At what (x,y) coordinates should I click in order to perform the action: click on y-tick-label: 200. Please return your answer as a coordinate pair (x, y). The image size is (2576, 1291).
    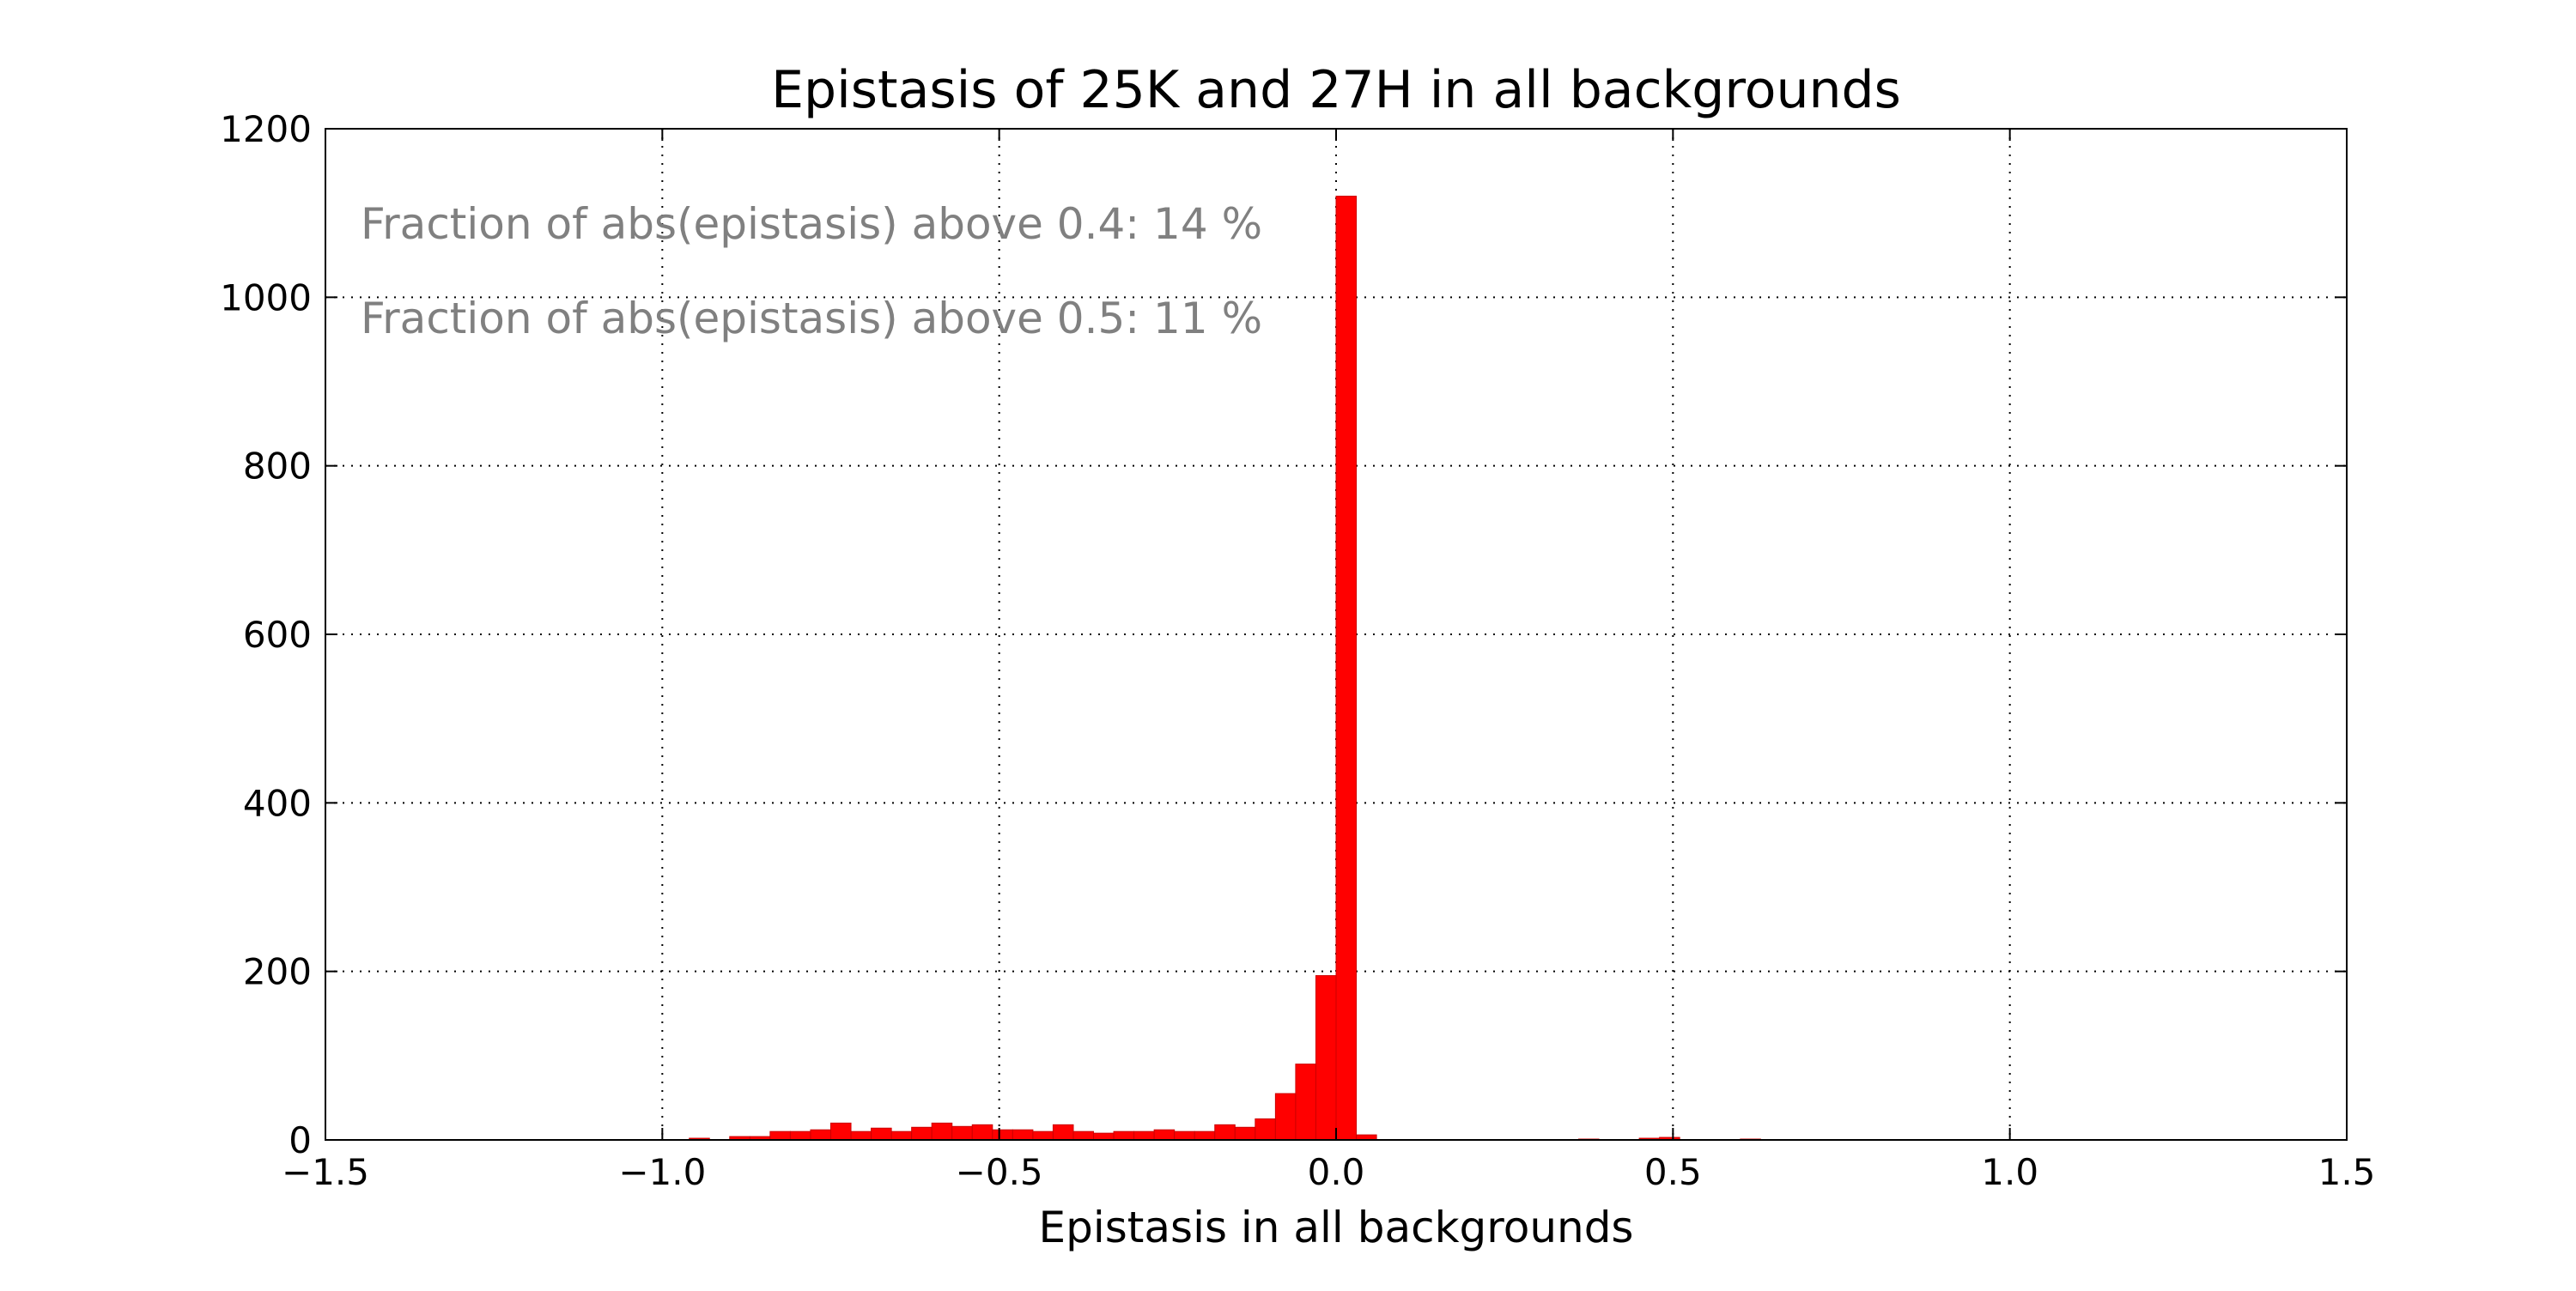
    Looking at the image, I should click on (278, 972).